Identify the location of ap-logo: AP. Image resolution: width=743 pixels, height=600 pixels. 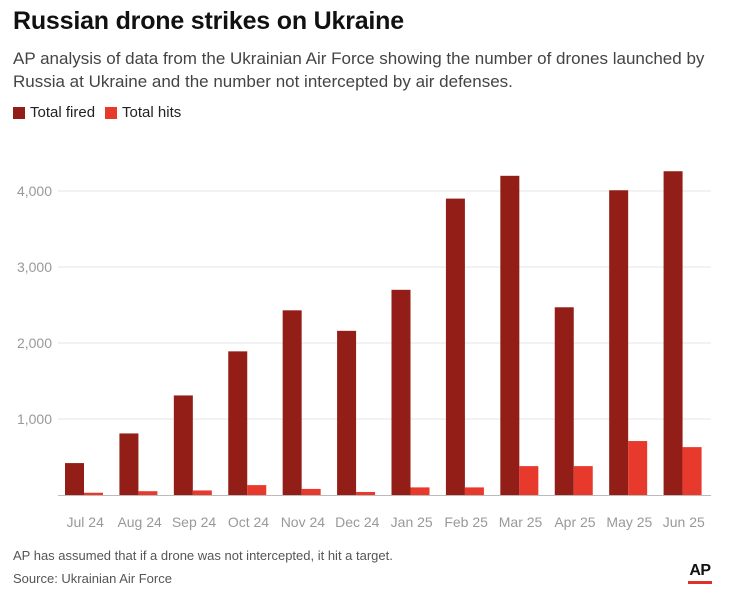
(700, 573).